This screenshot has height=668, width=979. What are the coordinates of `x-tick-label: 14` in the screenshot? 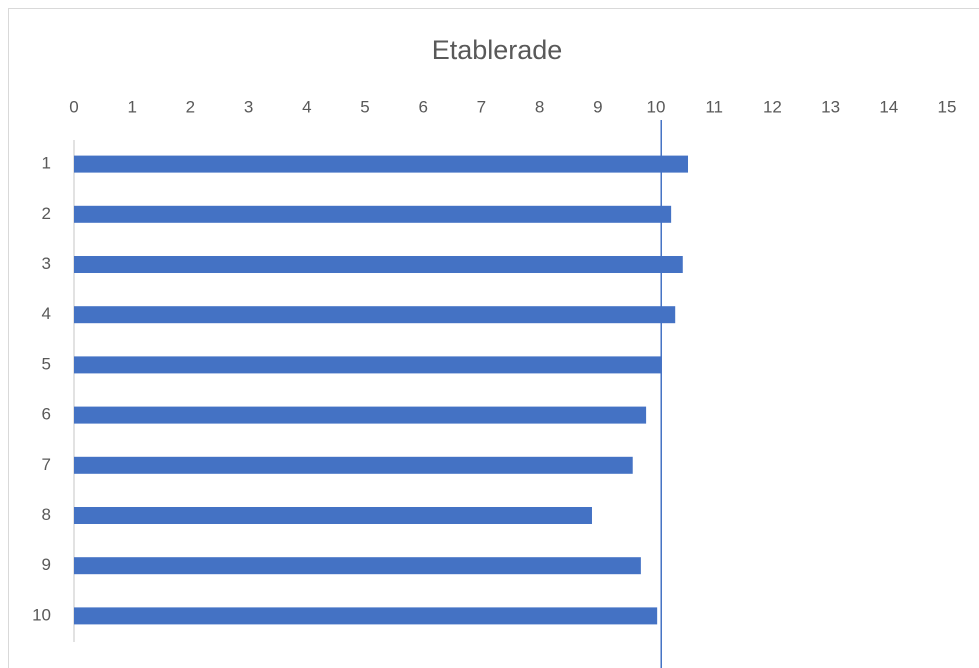 It's located at (888, 106).